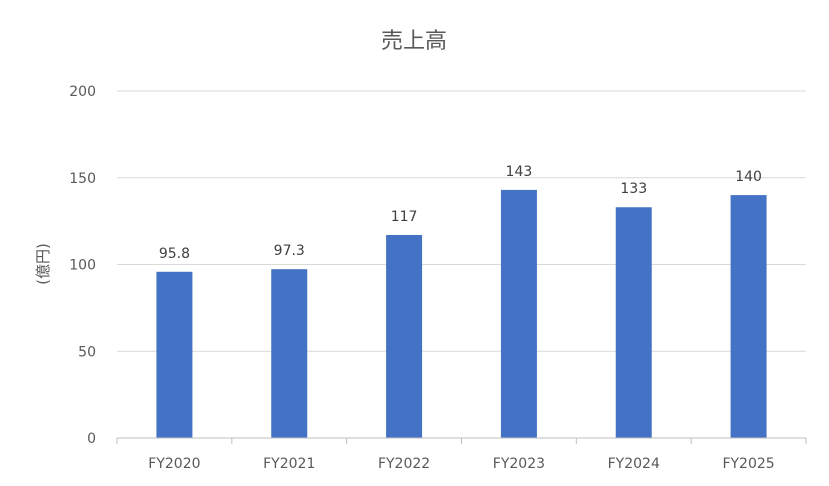  Describe the element at coordinates (460, 213) in the screenshot. I see `data-labels: 95.8 97.3 117 143 133 140` at that location.